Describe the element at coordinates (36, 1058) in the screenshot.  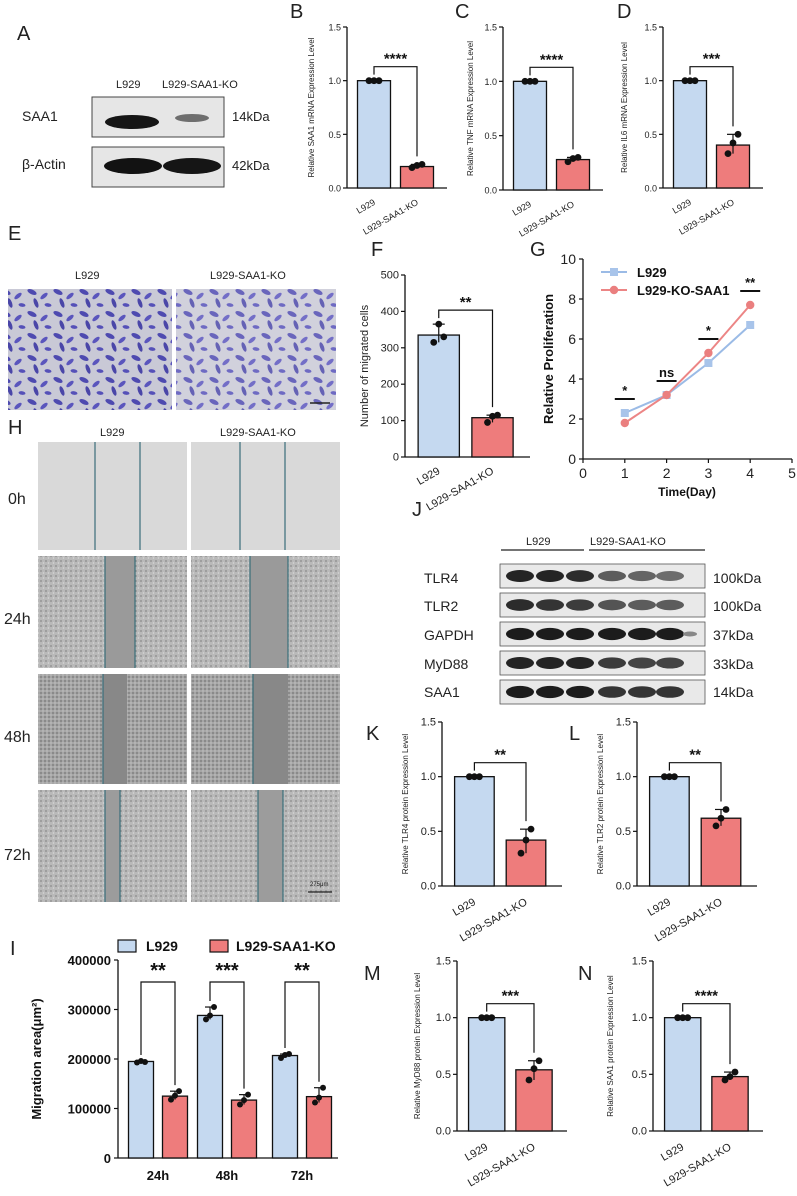
I see `y-axis-label: Migration area(μm²)` at that location.